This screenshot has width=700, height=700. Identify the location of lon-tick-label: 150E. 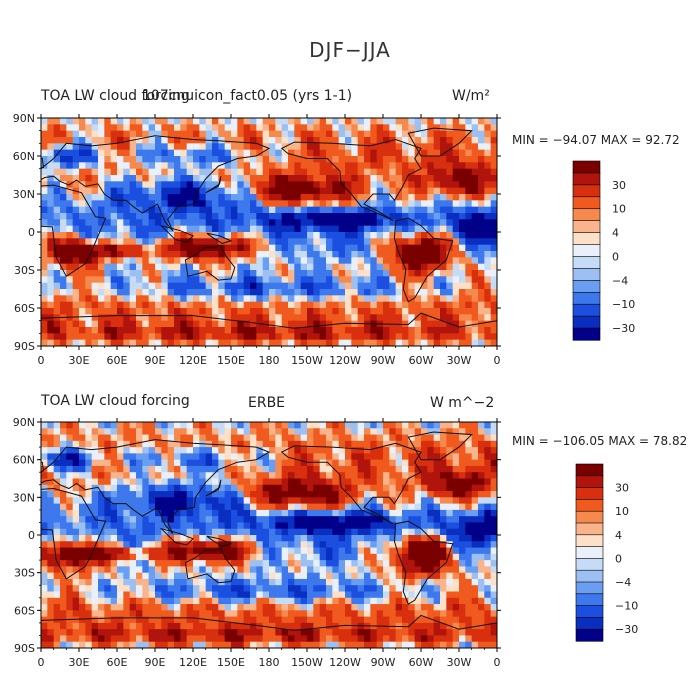
(231, 360).